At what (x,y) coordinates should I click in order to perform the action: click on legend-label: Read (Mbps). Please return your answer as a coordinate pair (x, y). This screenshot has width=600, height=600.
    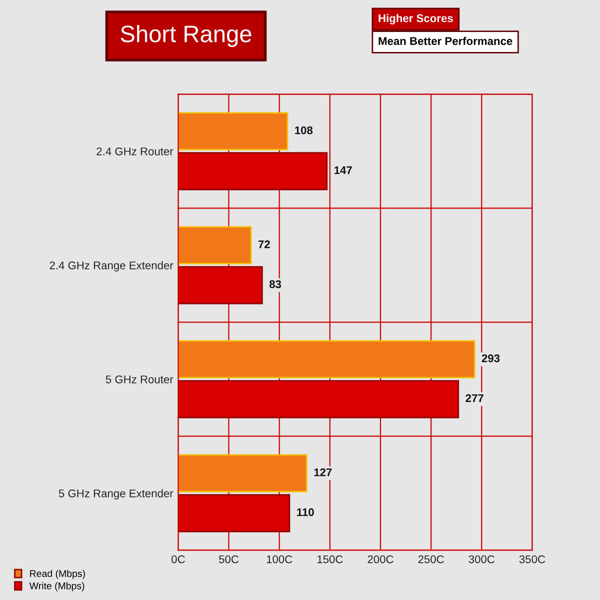
    Looking at the image, I should click on (57, 574).